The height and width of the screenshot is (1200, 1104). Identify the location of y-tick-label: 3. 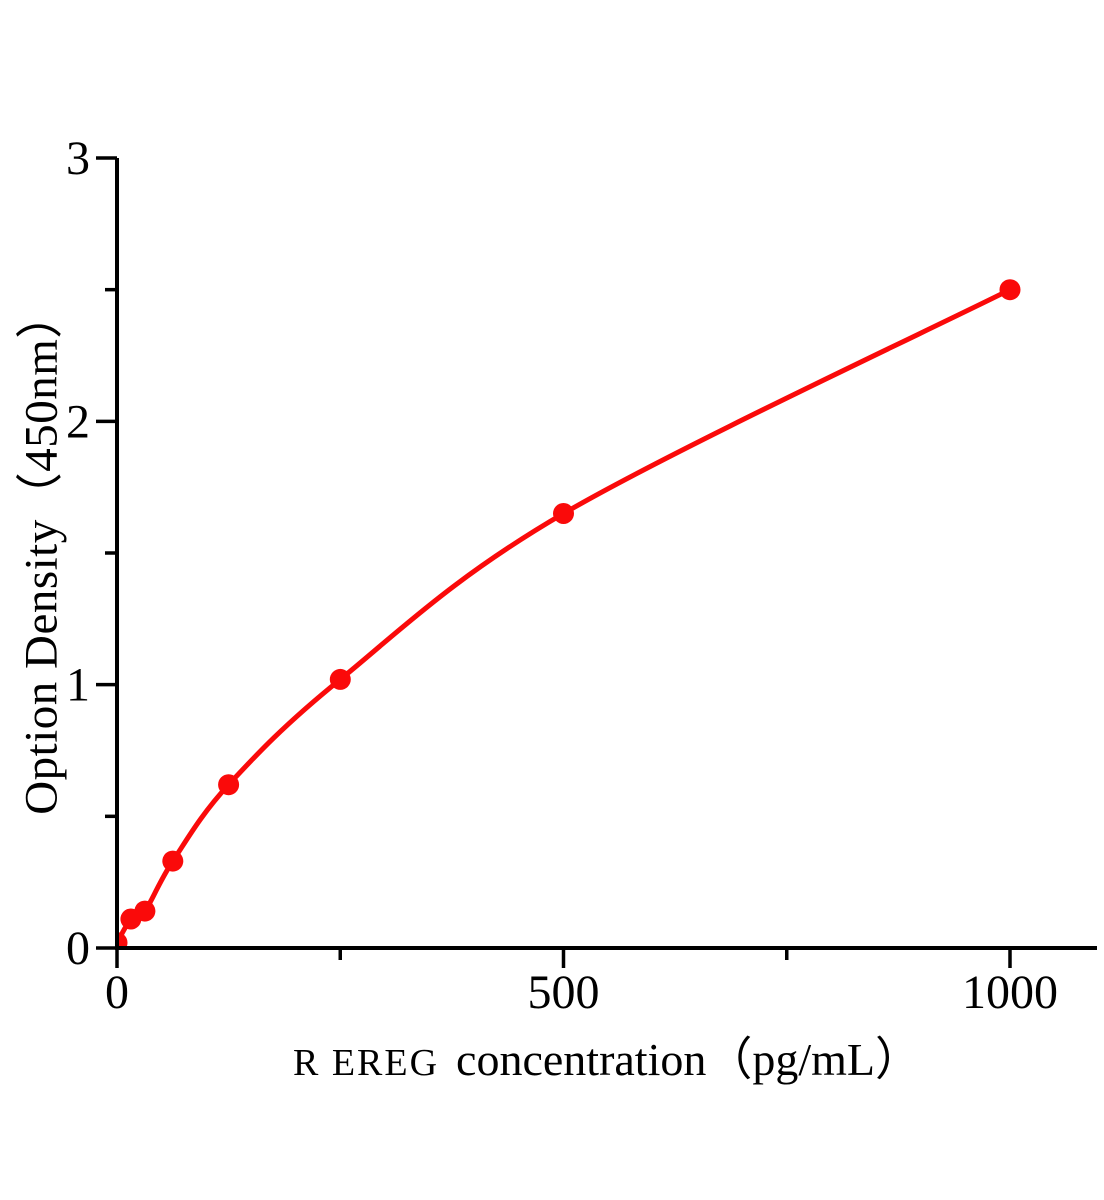
(78, 158).